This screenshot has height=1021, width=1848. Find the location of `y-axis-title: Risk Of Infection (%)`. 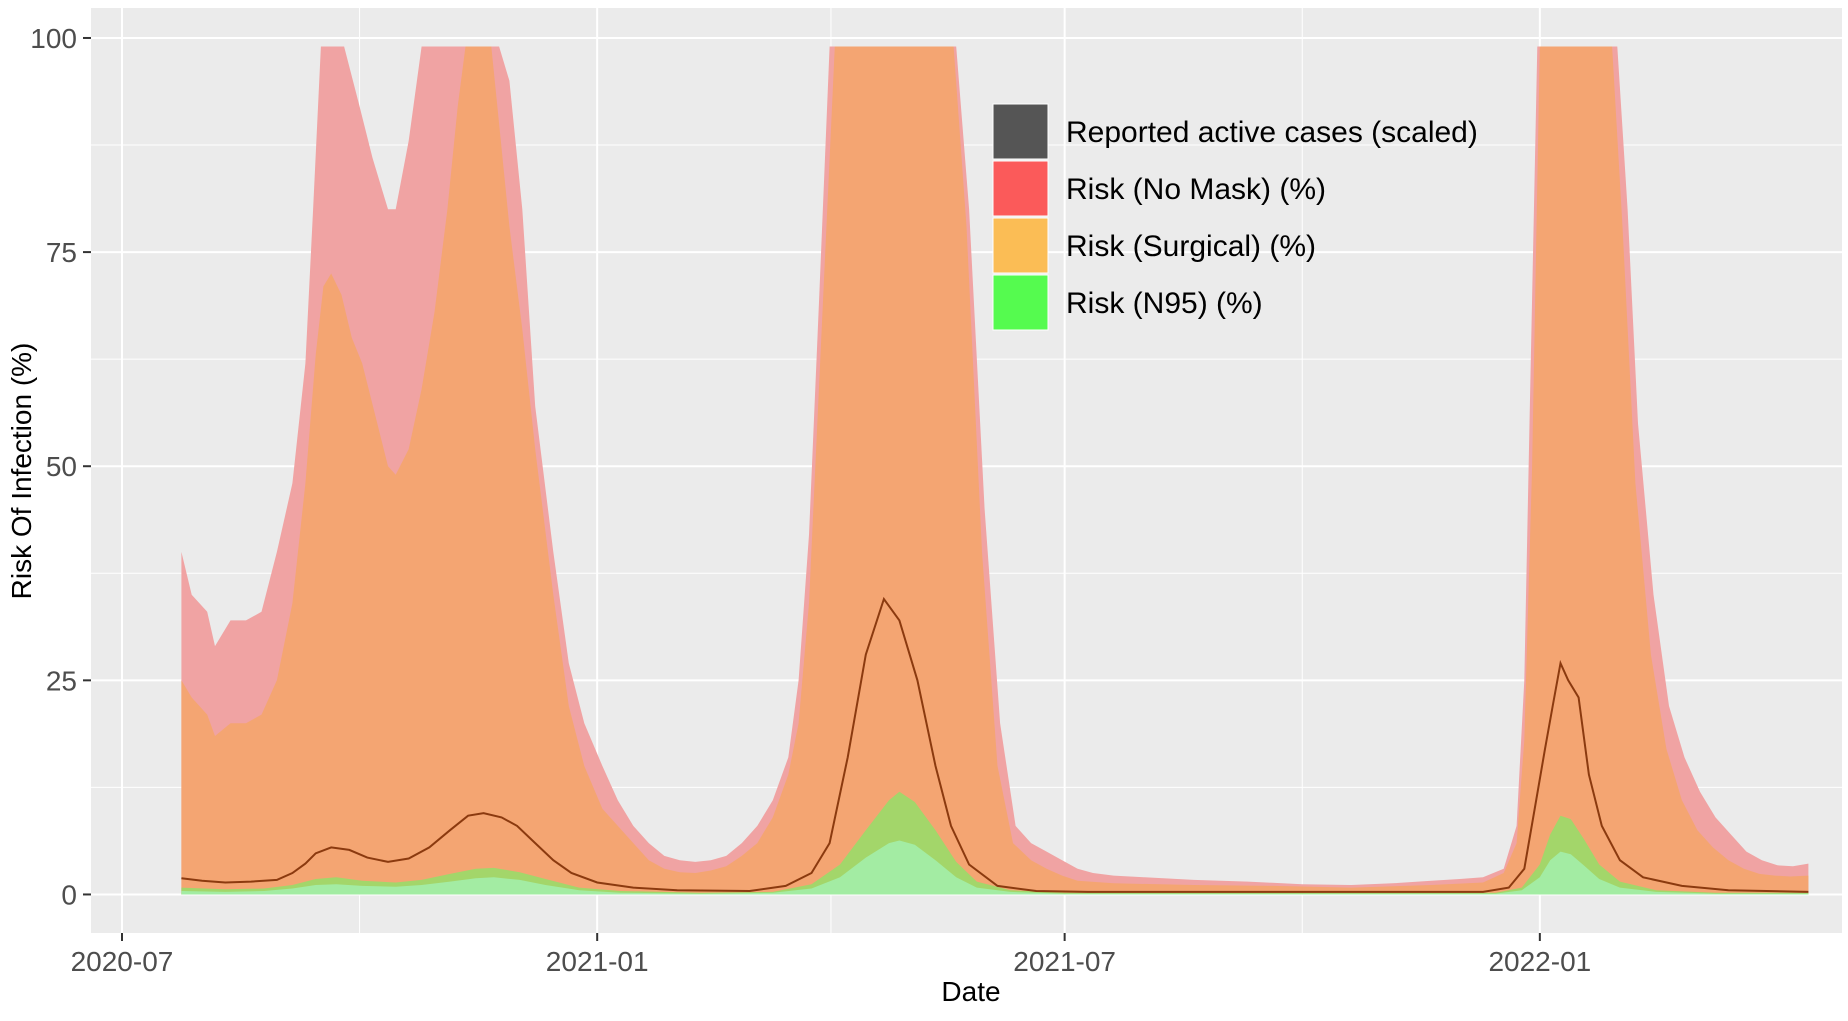

y-axis-title: Risk Of Infection (%) is located at coordinates (21, 471).